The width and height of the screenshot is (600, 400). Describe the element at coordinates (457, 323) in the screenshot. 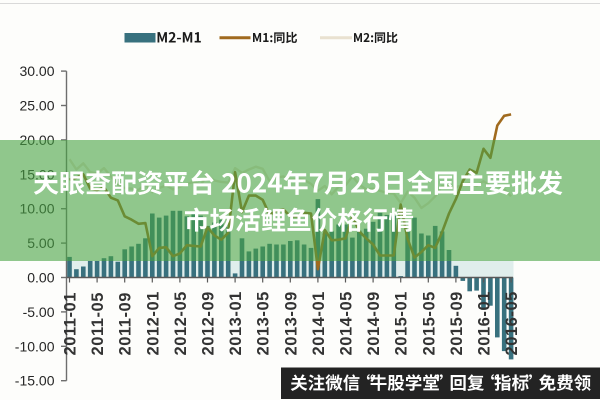

I see `svg-text: 2015-09` at that location.